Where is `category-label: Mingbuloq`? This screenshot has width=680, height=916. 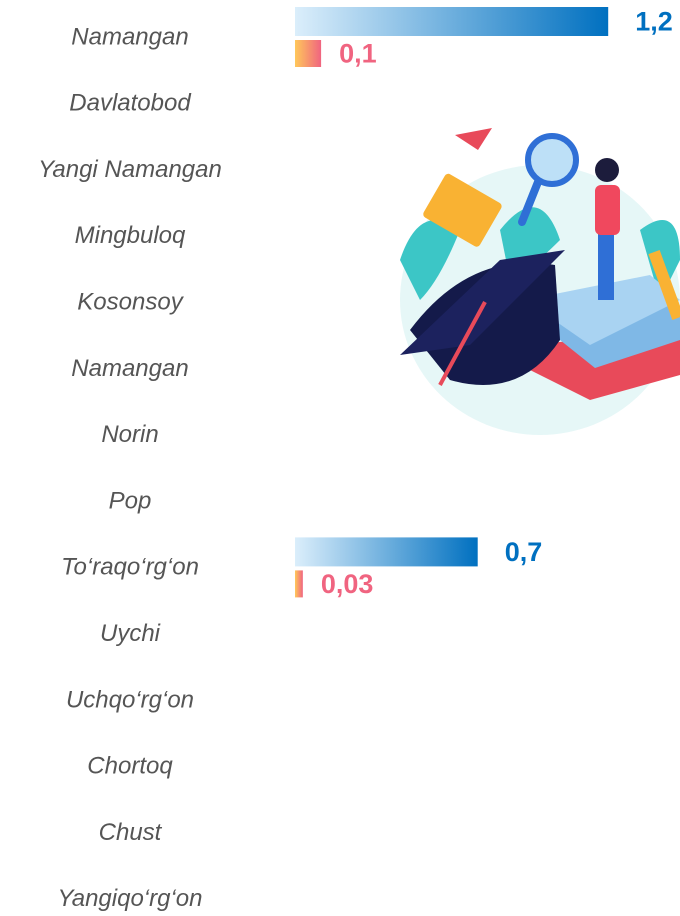
category-label: Mingbuloq is located at coordinates (130, 235).